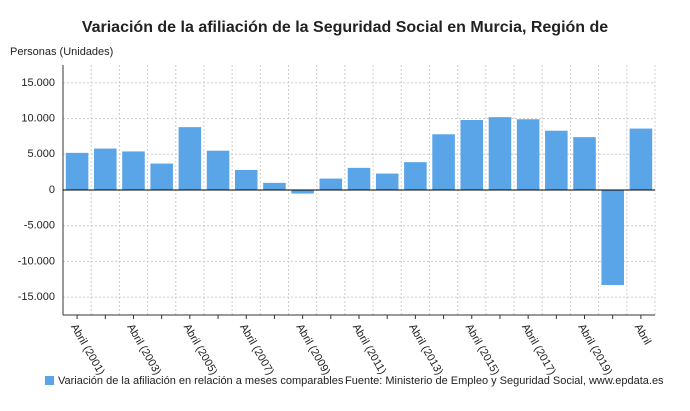 The image size is (690, 411). I want to click on y-tick-label: 10.000, so click(38, 118).